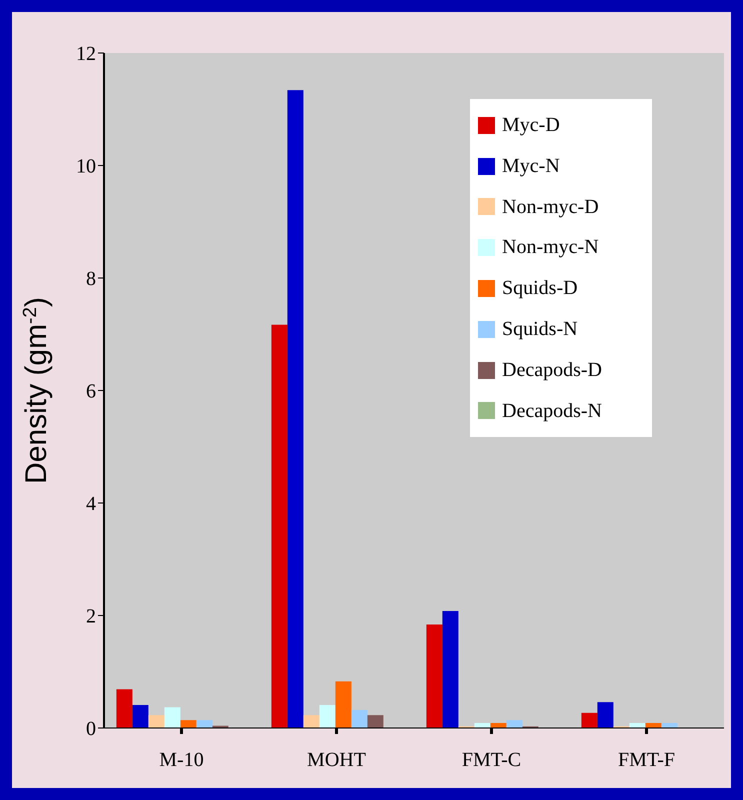 The height and width of the screenshot is (800, 743). What do you see at coordinates (540, 329) in the screenshot?
I see `legend-label: Squids-N` at bounding box center [540, 329].